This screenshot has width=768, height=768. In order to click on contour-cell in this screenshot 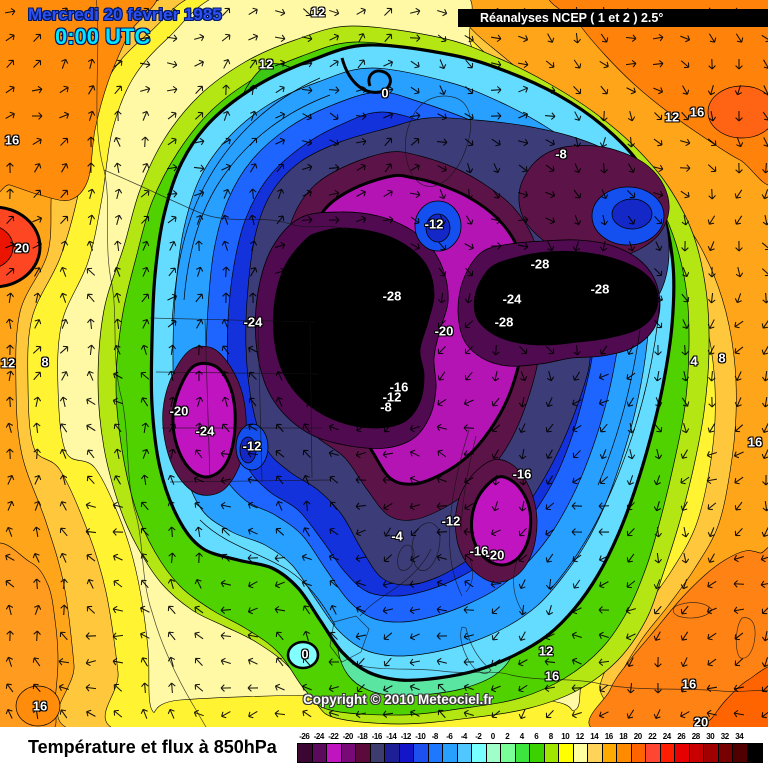, I will do `click(248, 450)`.